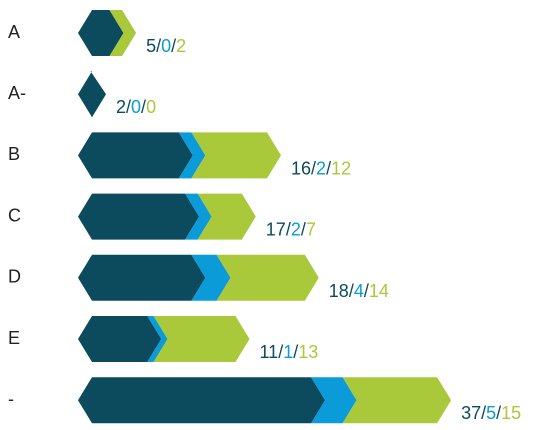  I want to click on value-text: 18, so click(339, 291).